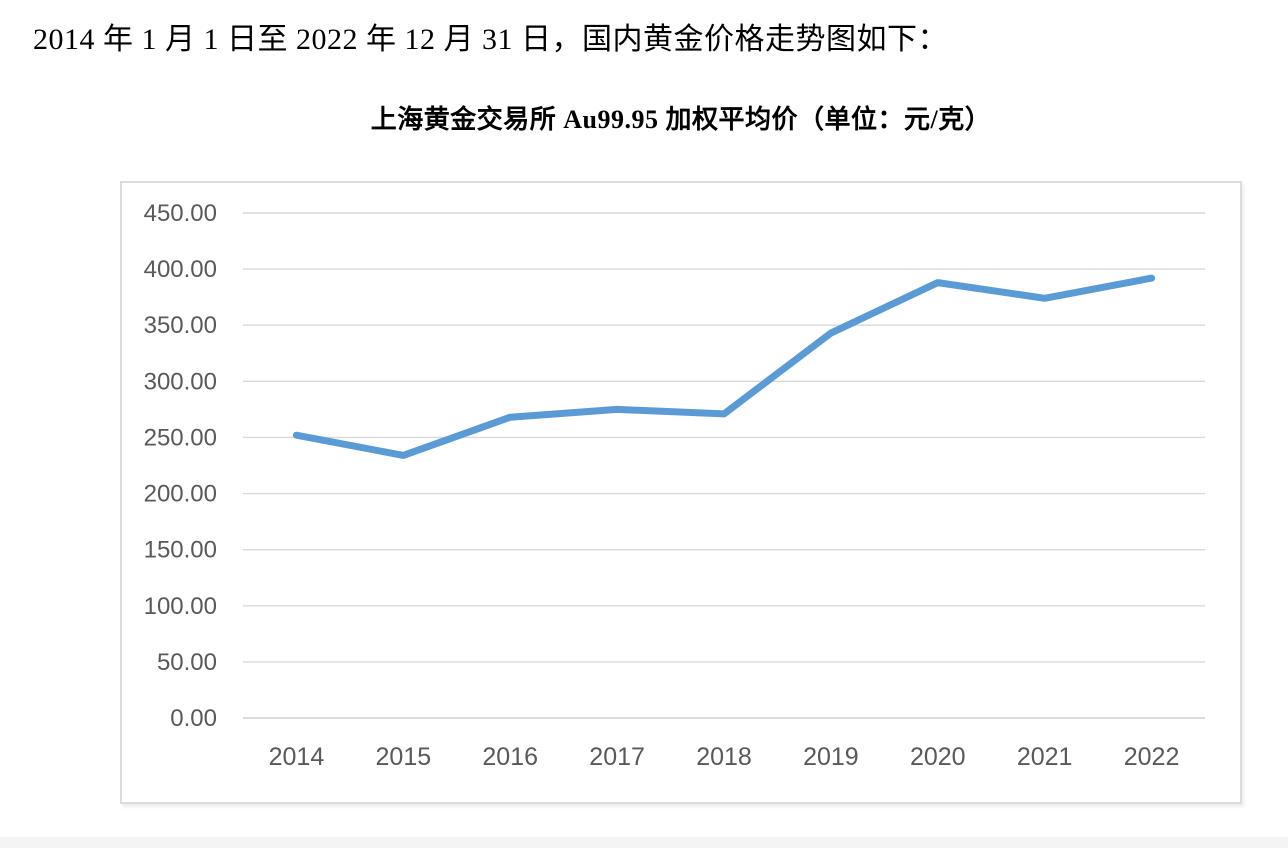 The height and width of the screenshot is (848, 1288). What do you see at coordinates (297, 757) in the screenshot?
I see `x-axis-tick-label: 2014` at bounding box center [297, 757].